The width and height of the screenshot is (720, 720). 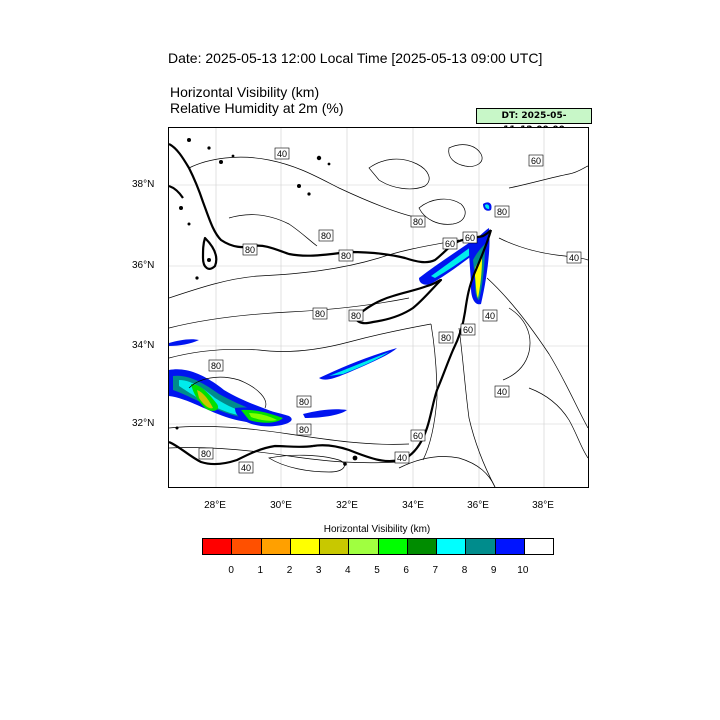 What do you see at coordinates (478, 505) in the screenshot?
I see `lon-label: 36°E` at bounding box center [478, 505].